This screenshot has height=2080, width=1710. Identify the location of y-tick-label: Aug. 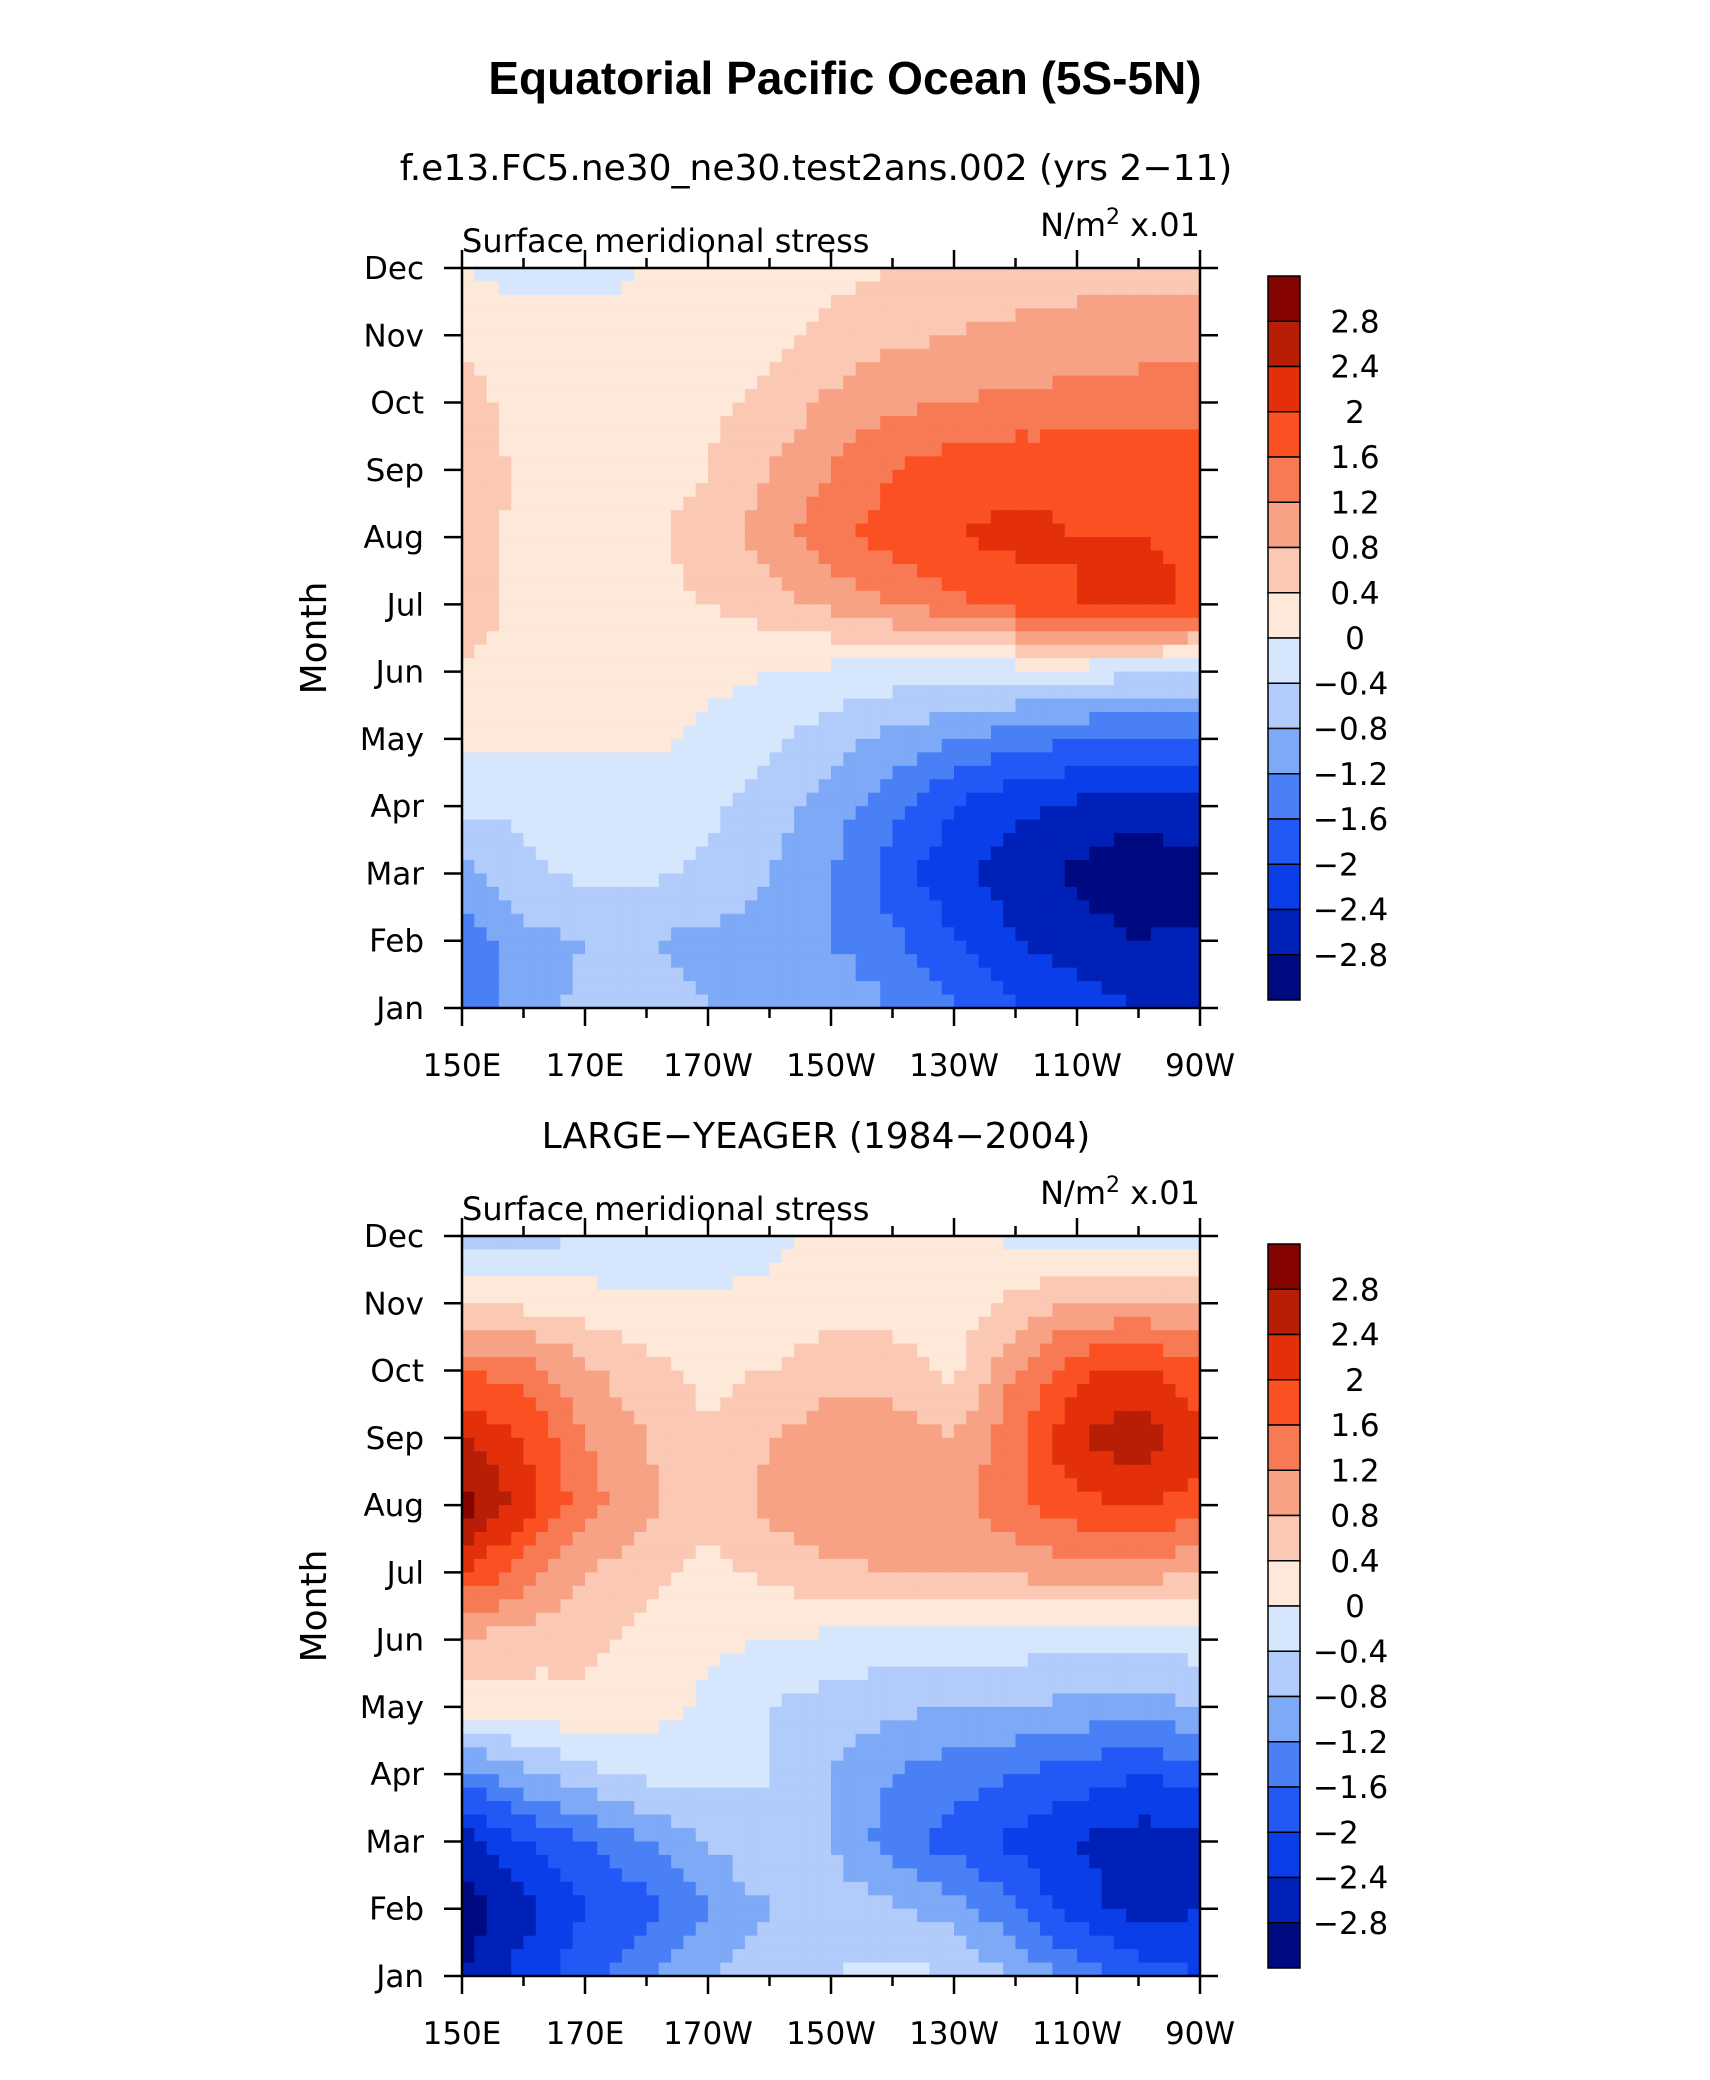
(393, 538).